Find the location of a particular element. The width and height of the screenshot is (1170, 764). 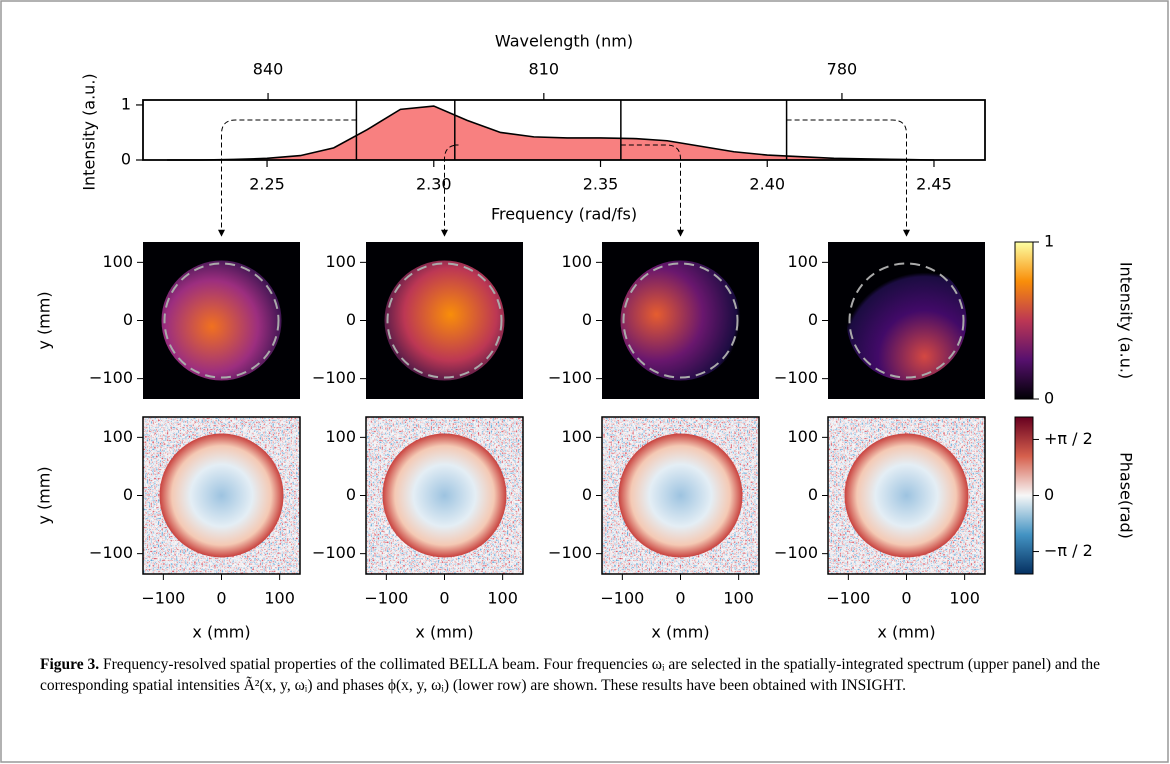

caption-label: Figure 3. is located at coordinates (70, 664).